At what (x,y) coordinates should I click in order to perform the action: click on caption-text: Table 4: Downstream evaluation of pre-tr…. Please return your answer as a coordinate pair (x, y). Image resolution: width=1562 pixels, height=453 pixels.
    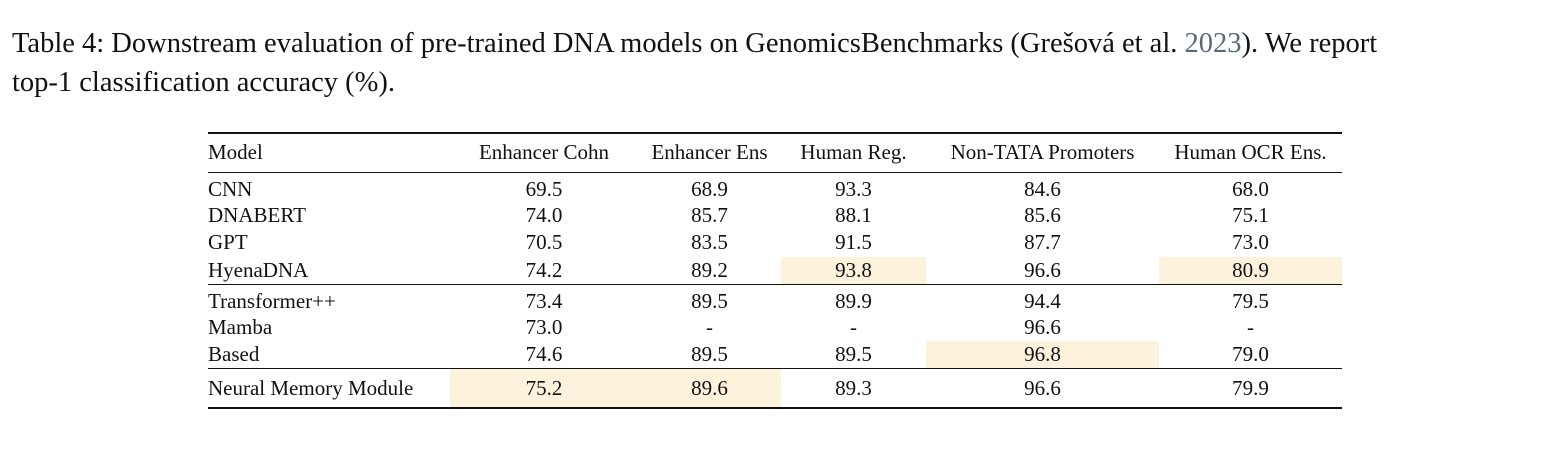
    Looking at the image, I should click on (598, 43).